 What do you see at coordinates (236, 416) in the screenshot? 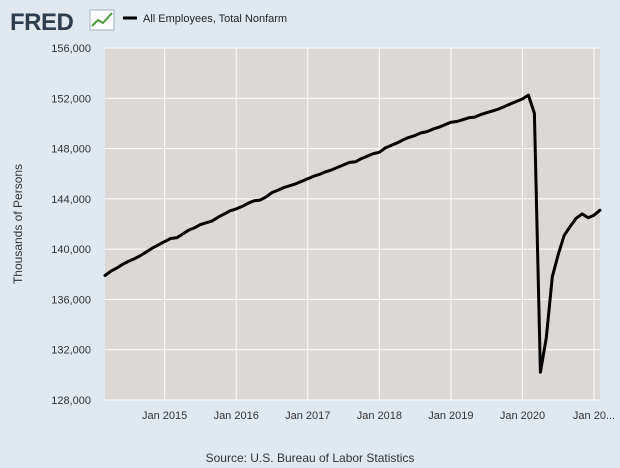
I see `x-tick-label: Jan 2016` at bounding box center [236, 416].